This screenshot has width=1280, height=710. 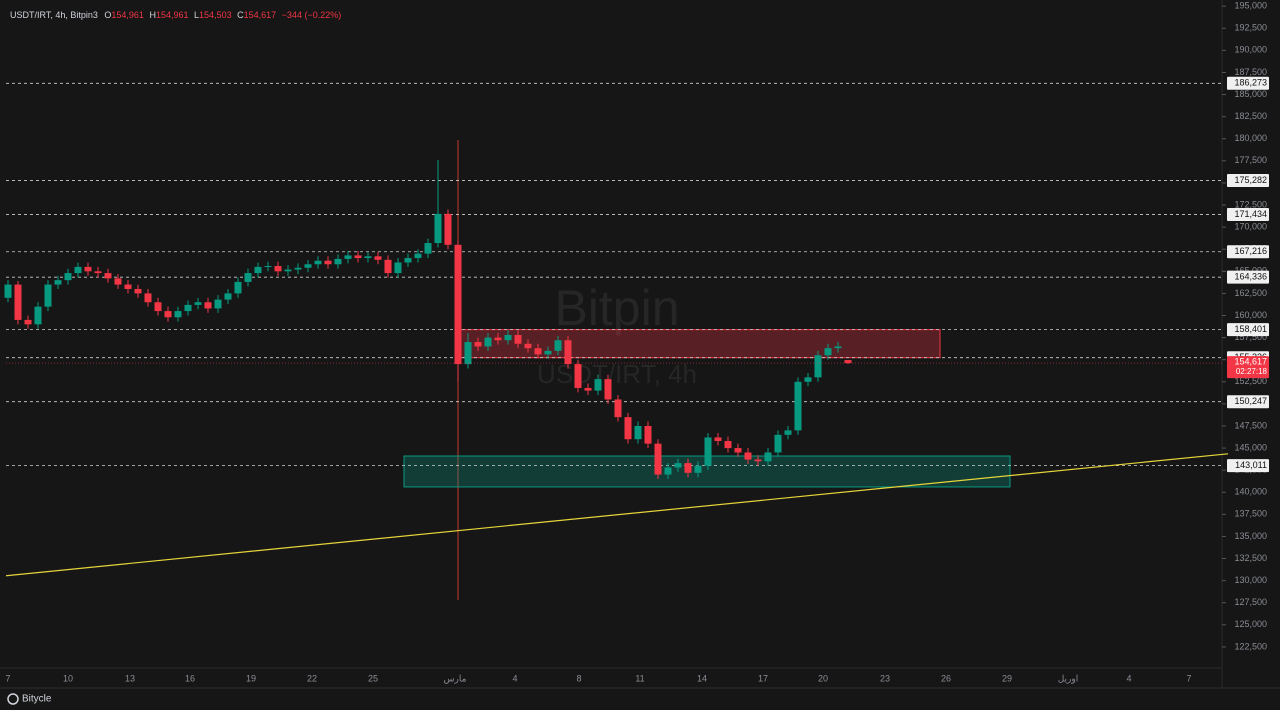 I want to click on open: 154,961, so click(x=127, y=15).